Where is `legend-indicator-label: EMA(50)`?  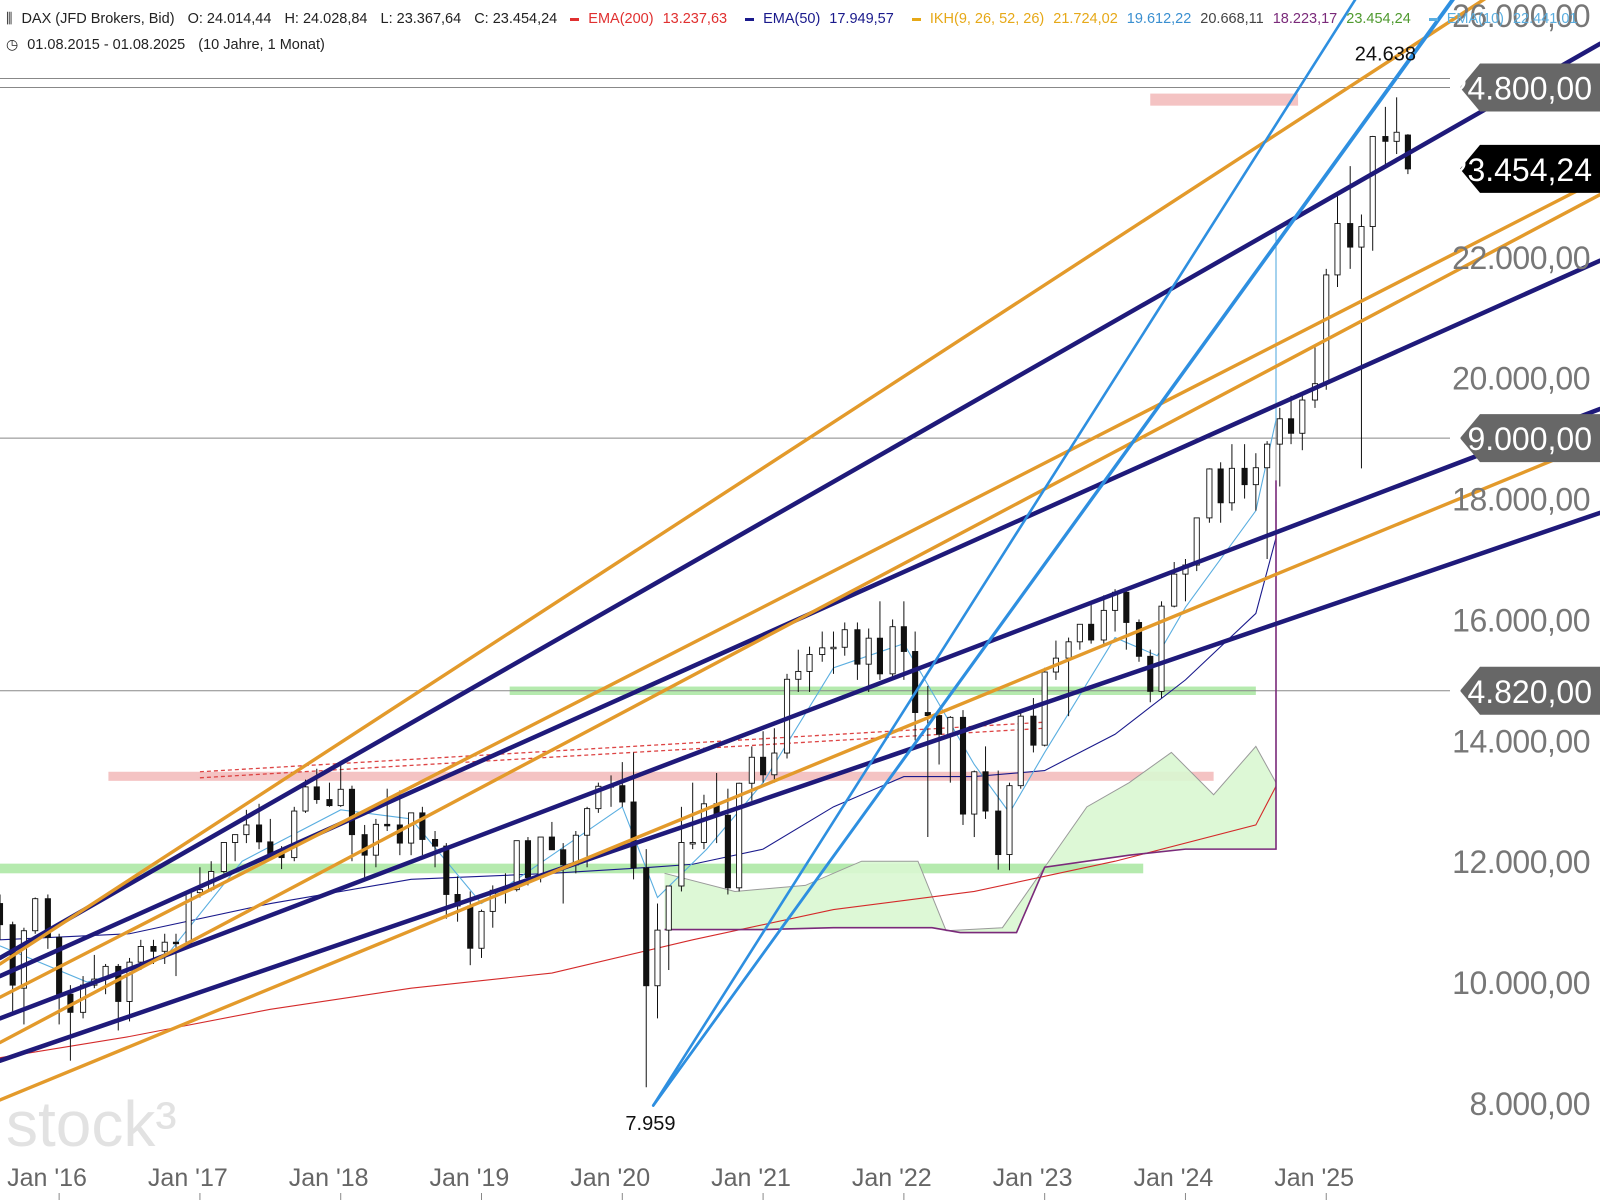 legend-indicator-label: EMA(50) is located at coordinates (792, 19).